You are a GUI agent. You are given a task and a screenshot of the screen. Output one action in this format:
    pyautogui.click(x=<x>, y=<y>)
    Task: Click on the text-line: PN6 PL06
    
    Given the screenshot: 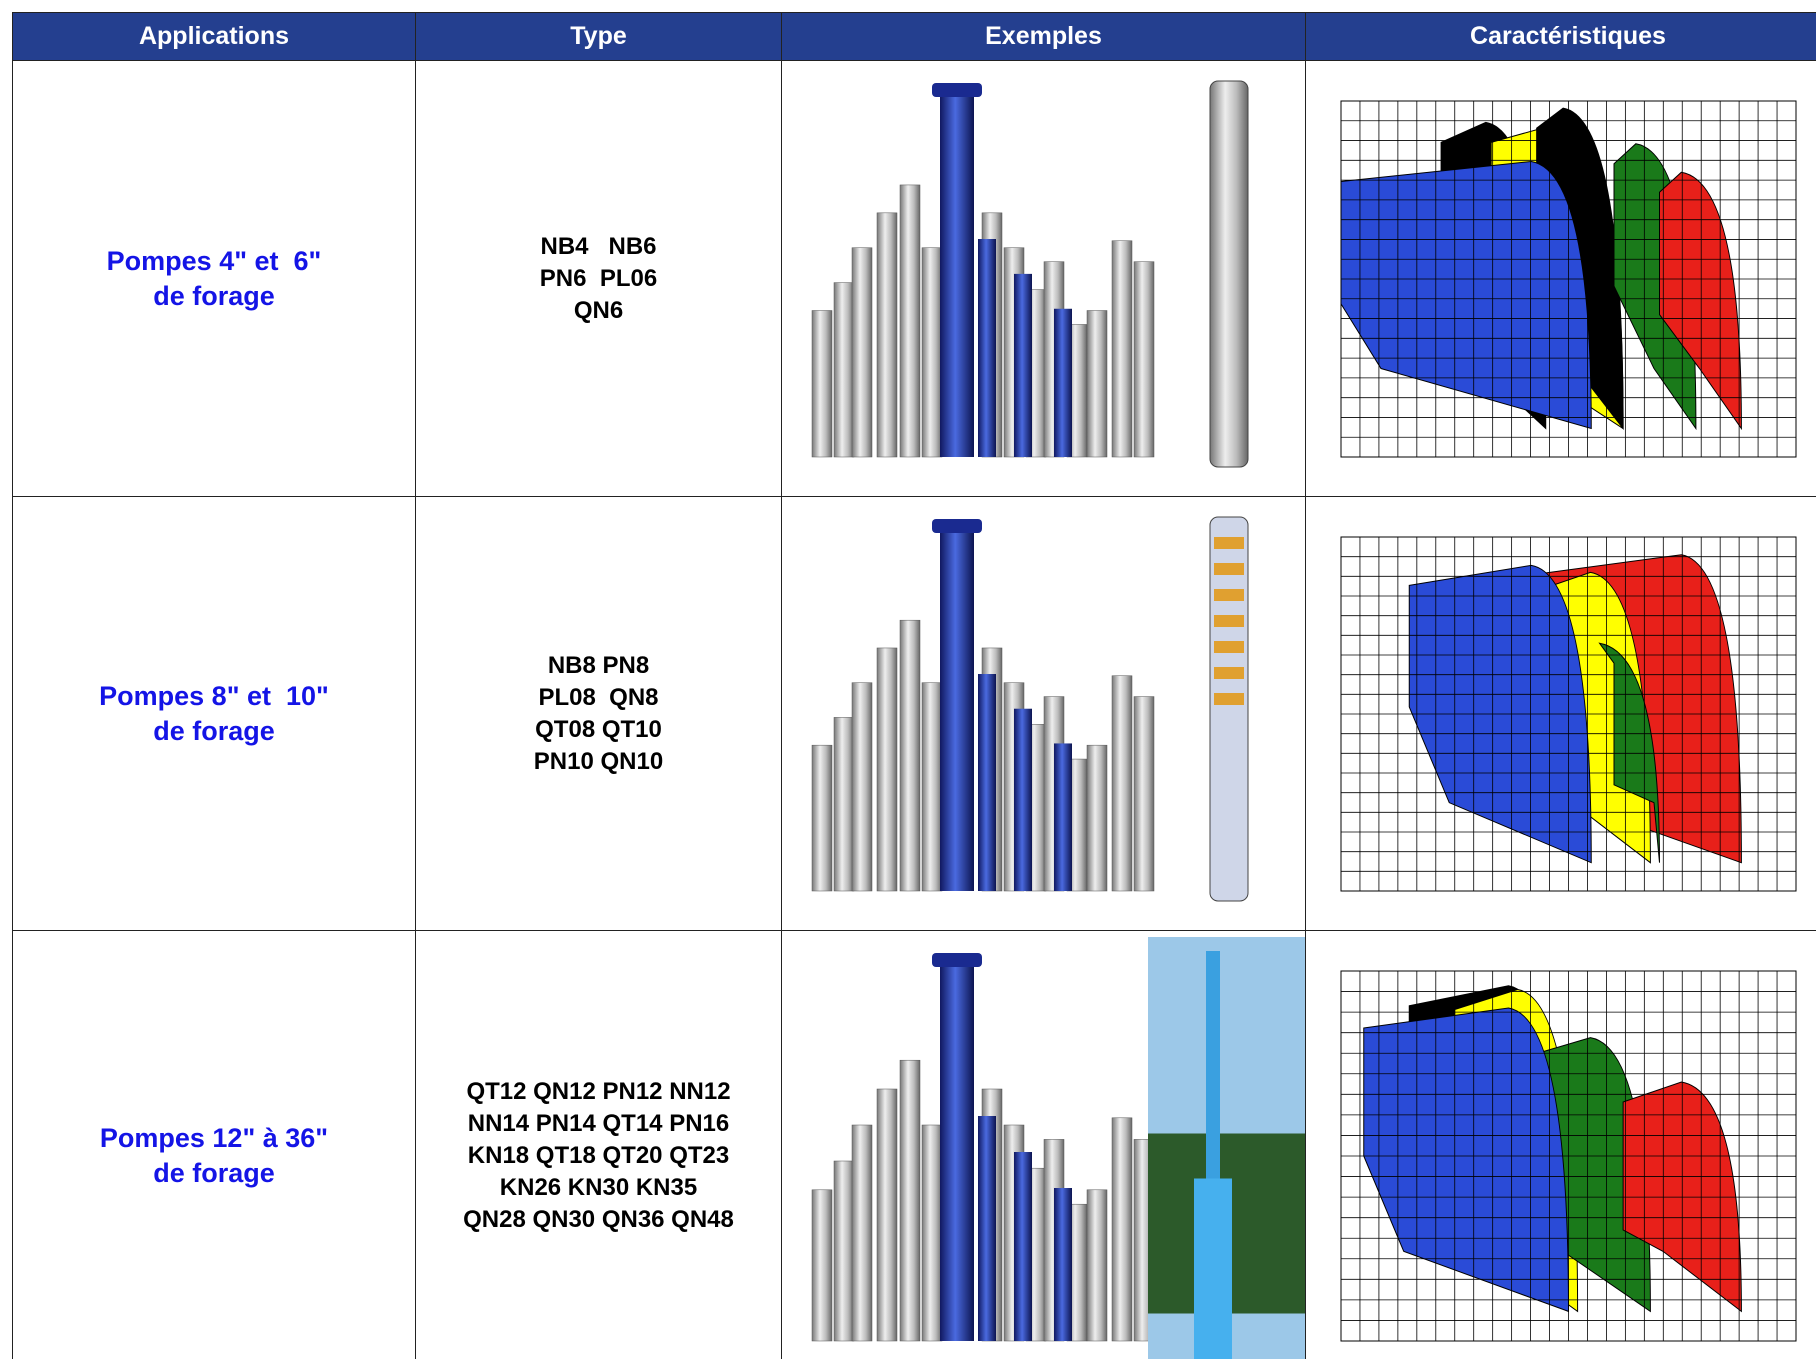 What is the action you would take?
    pyautogui.click(x=598, y=278)
    